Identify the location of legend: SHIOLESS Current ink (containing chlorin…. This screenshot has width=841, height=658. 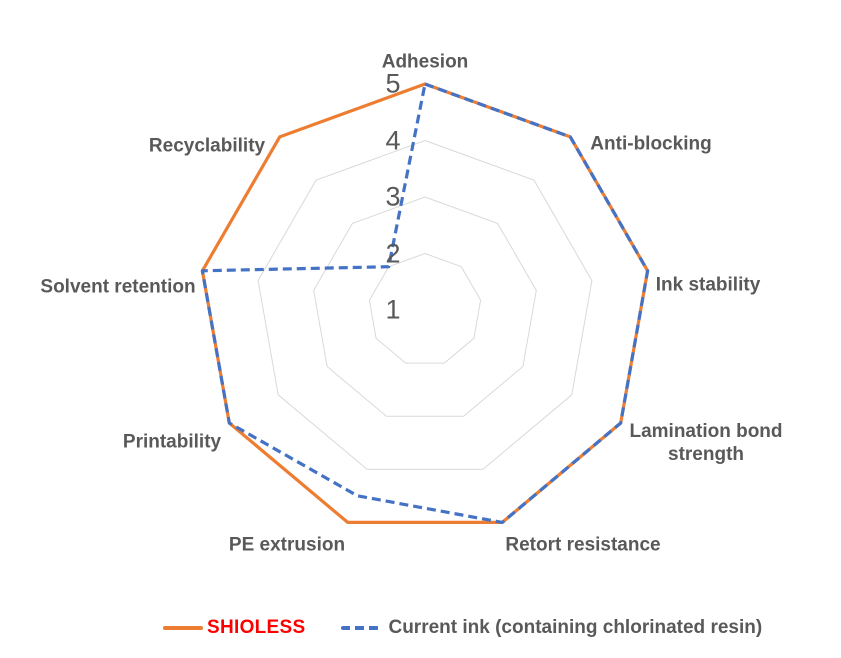
(462, 628).